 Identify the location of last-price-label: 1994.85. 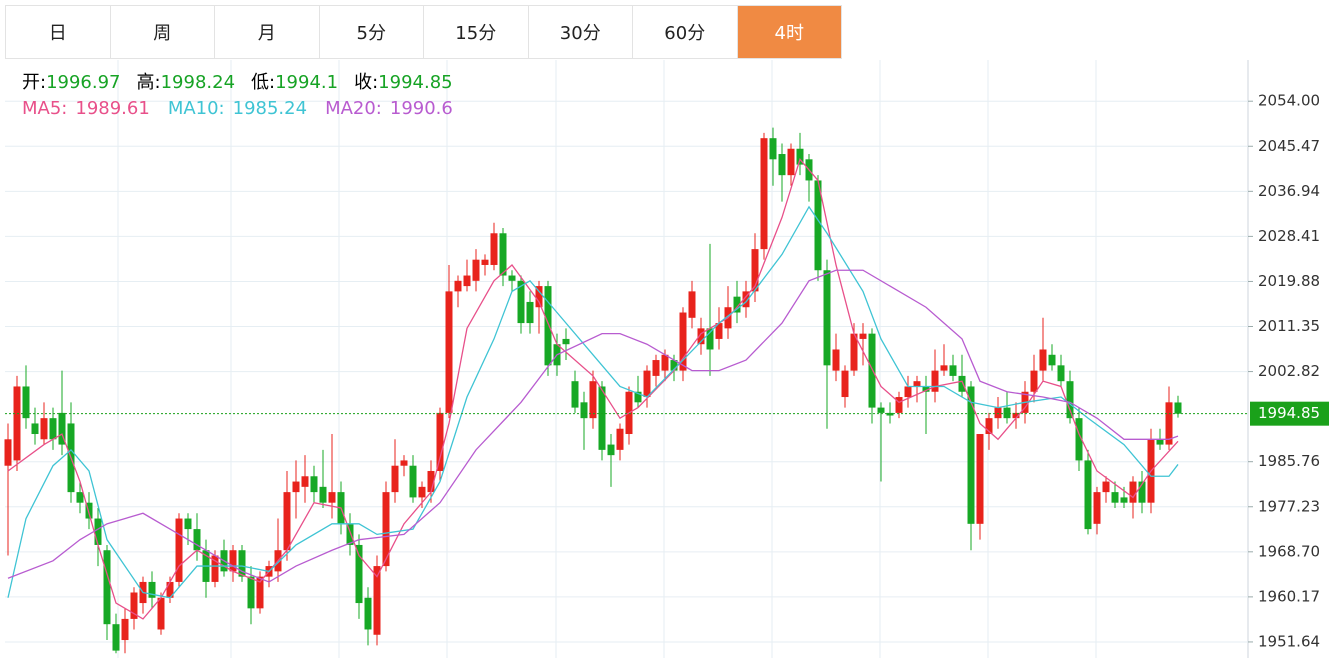
(1289, 413).